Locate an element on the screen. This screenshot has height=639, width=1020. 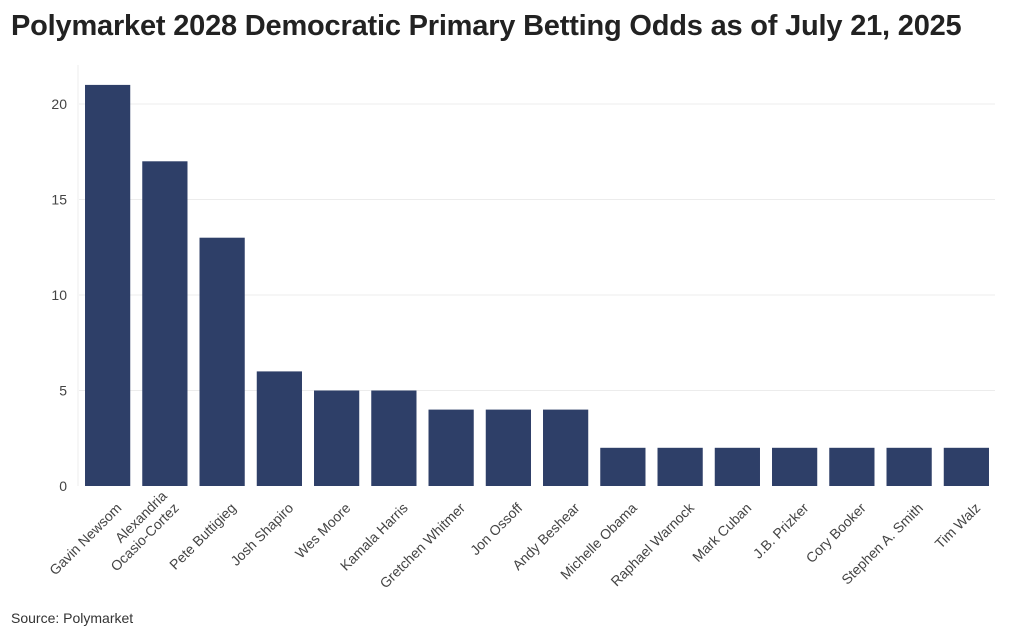
y-tick-label: 5 is located at coordinates (63, 391).